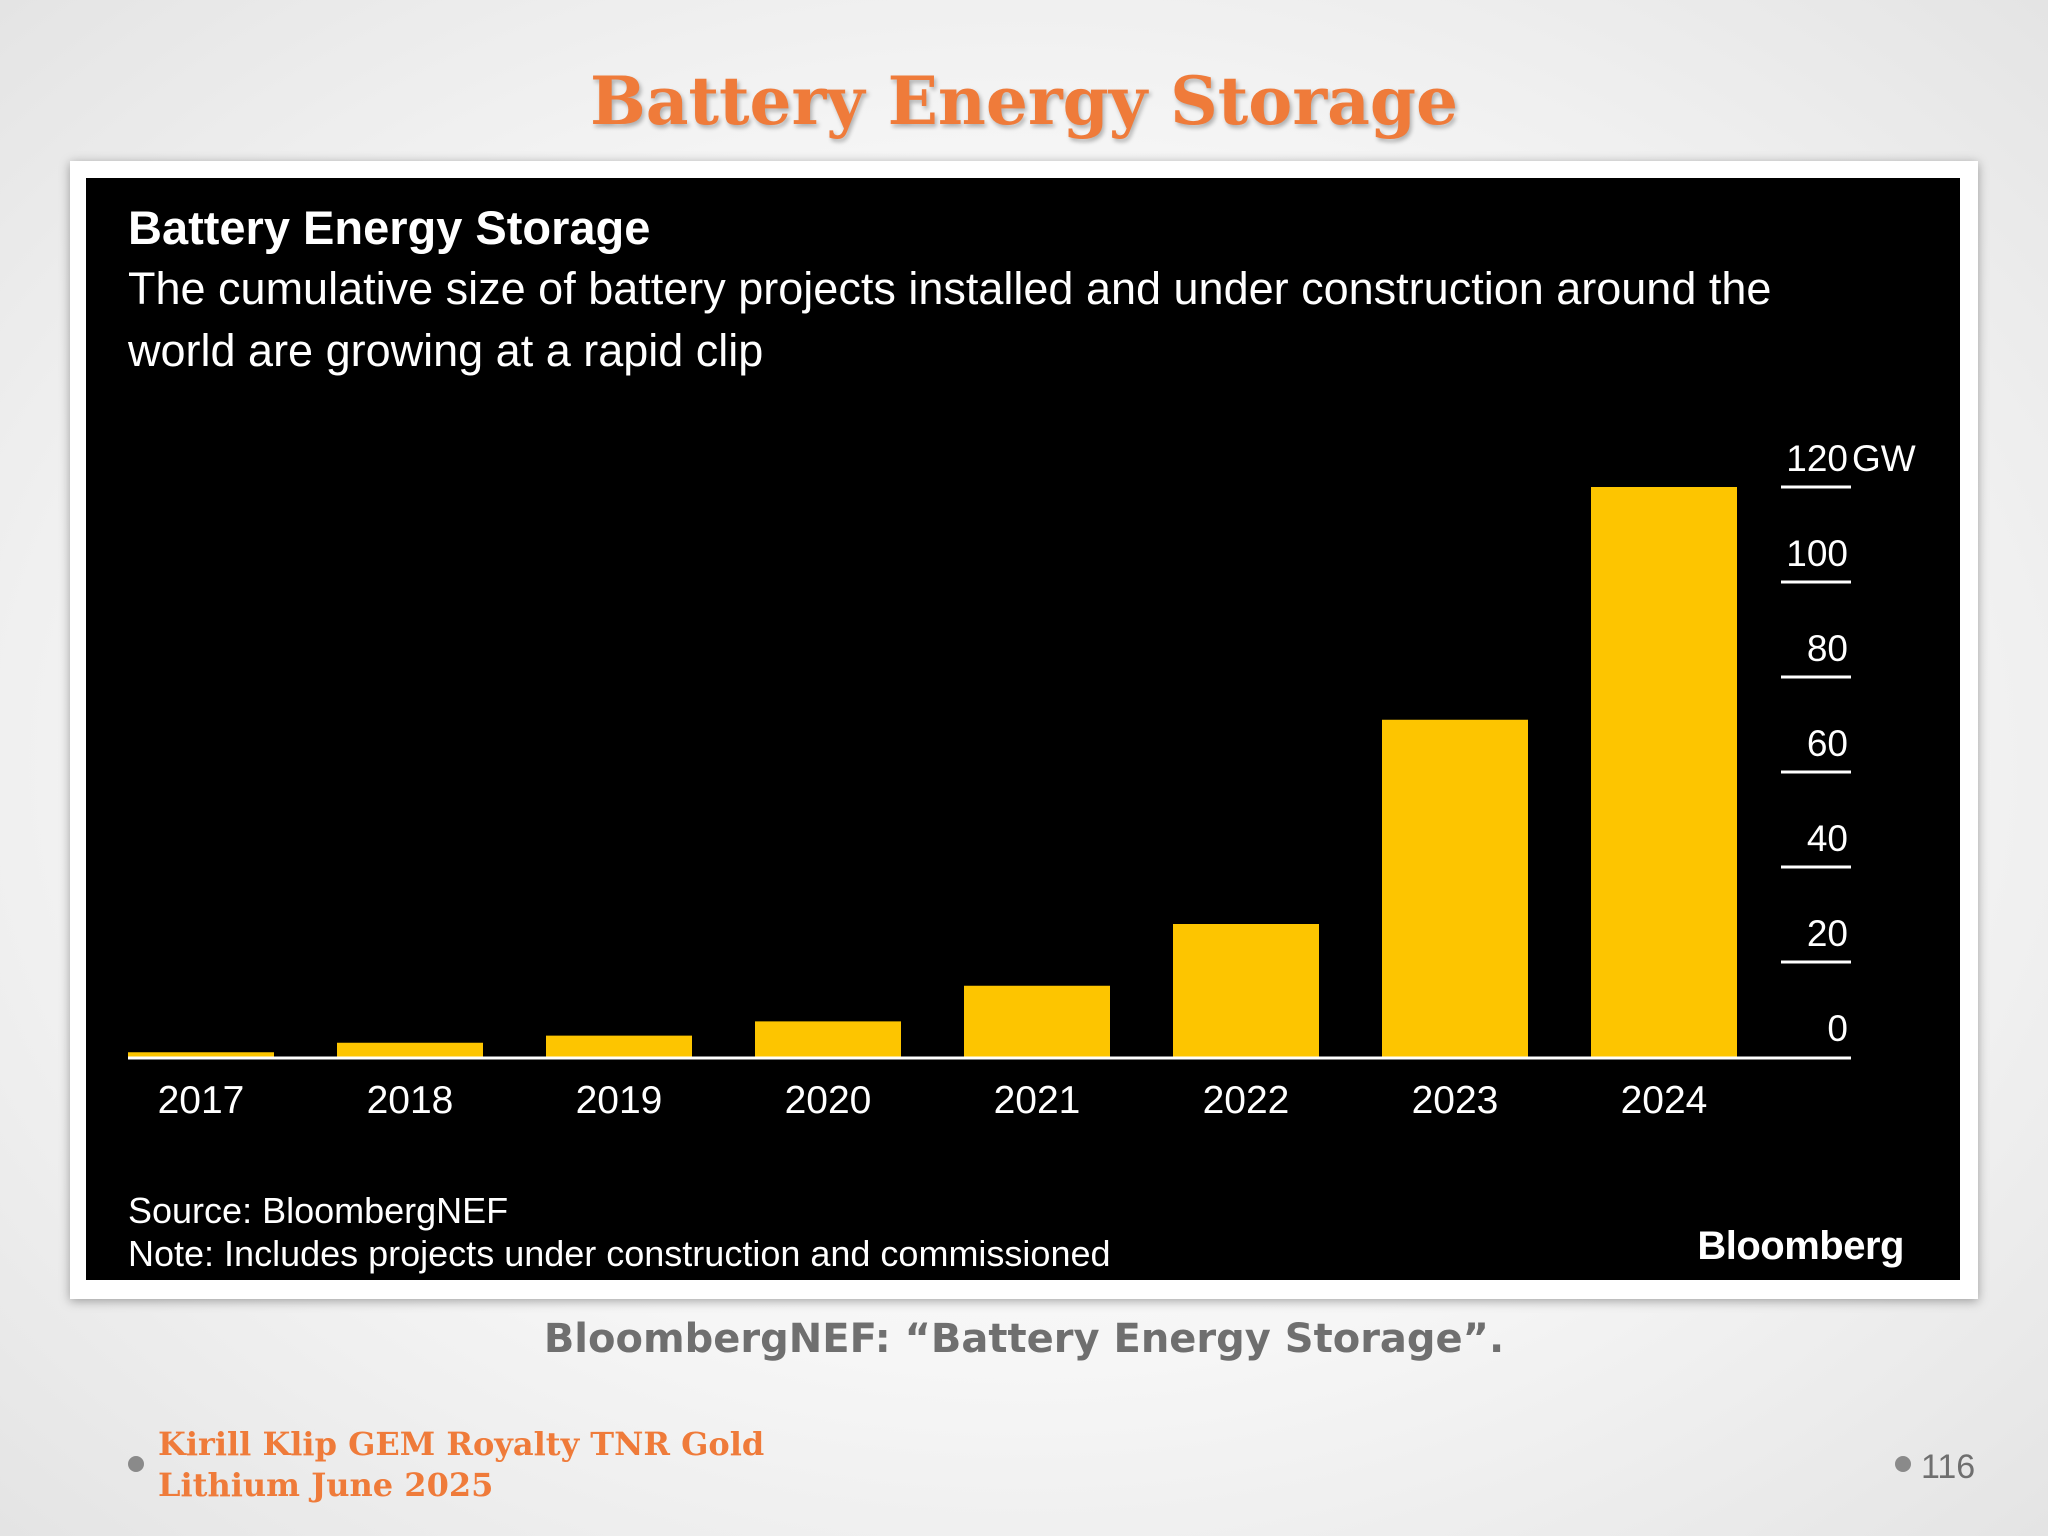 This screenshot has width=2048, height=1536. Describe the element at coordinates (619, 1100) in the screenshot. I see `x-tick-label-2019: 2019` at that location.